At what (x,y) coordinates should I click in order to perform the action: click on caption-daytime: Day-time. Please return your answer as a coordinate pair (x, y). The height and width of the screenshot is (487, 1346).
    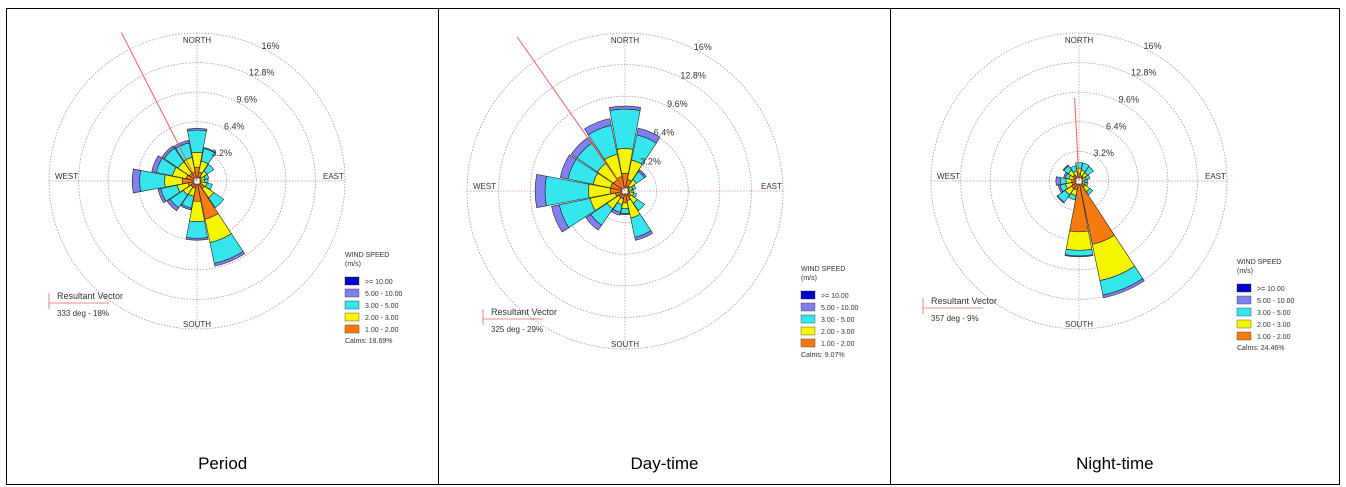
    Looking at the image, I should click on (664, 463).